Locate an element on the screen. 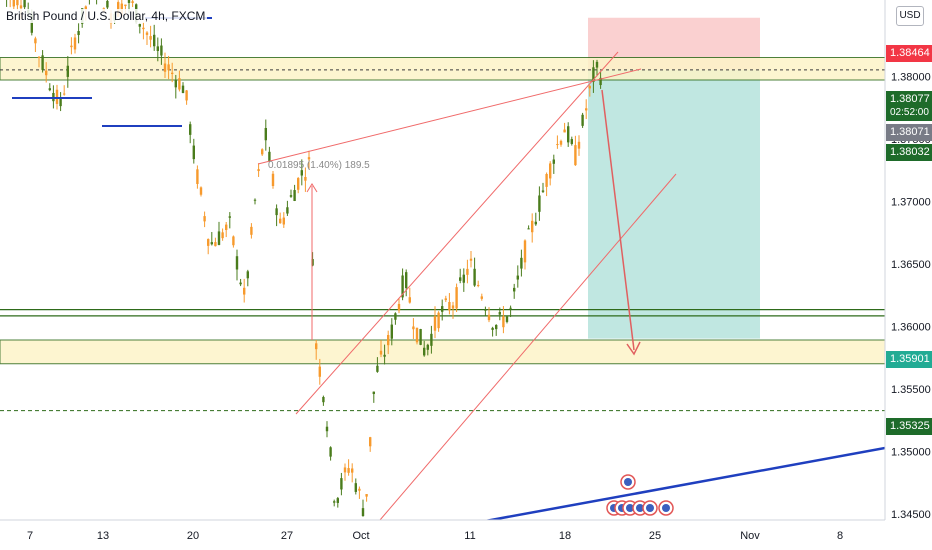  measure-label: 0.01895 (1.40%) 189.5 is located at coordinates (319, 165).